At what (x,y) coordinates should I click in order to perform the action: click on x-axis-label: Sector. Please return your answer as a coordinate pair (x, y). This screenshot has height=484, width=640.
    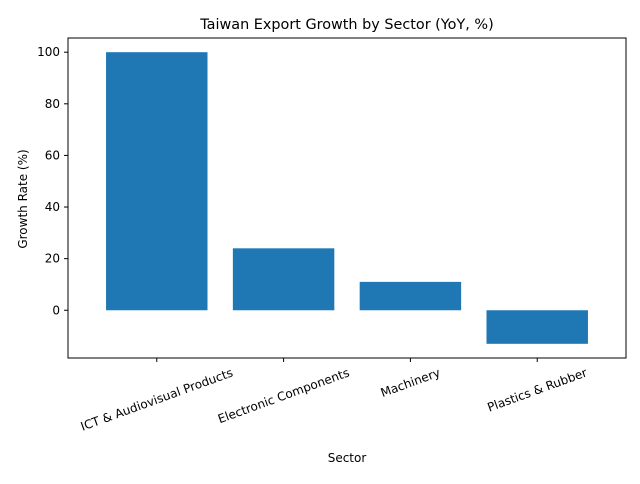
    Looking at the image, I should click on (347, 458).